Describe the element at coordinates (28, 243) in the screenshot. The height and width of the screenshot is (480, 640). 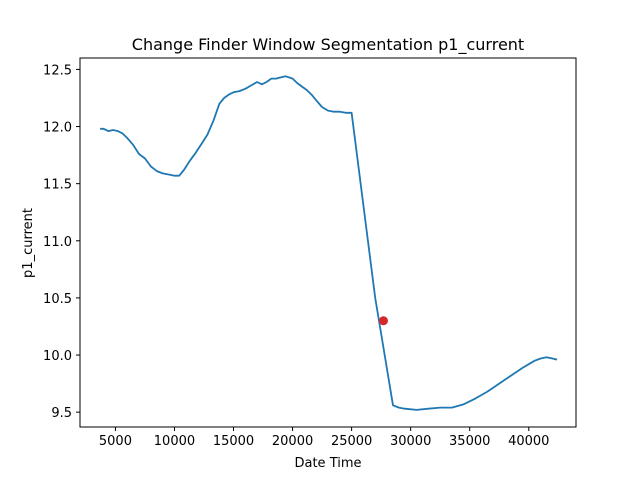
I see `y-axis-label: p1_current` at that location.